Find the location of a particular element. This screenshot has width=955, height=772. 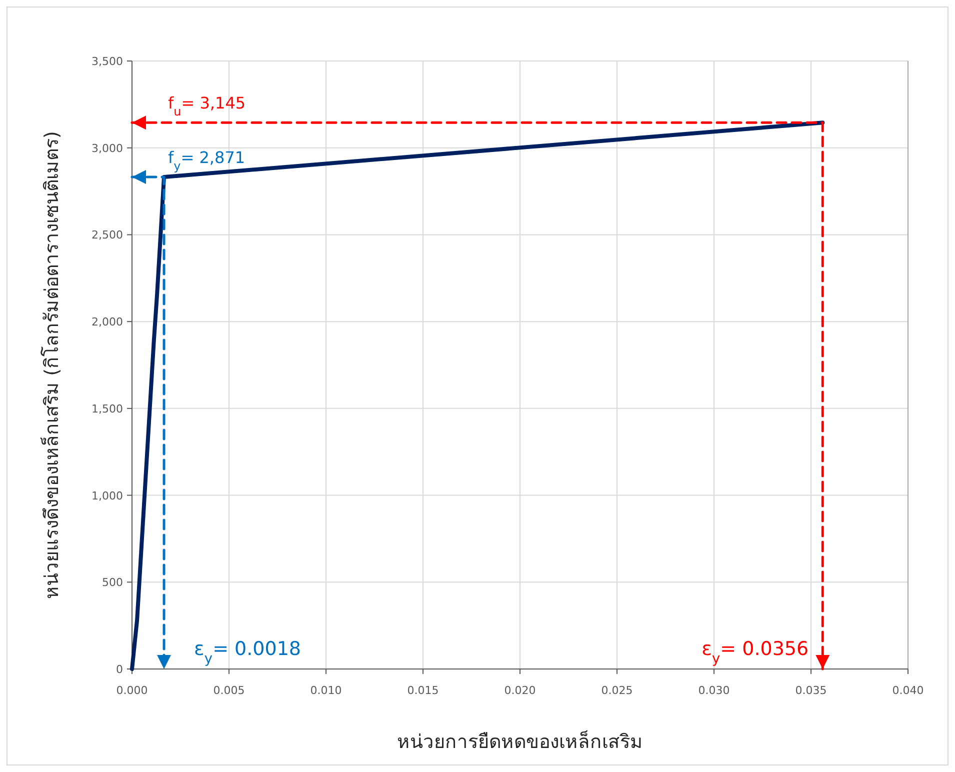

x-tick-label: 0.005 is located at coordinates (229, 690).